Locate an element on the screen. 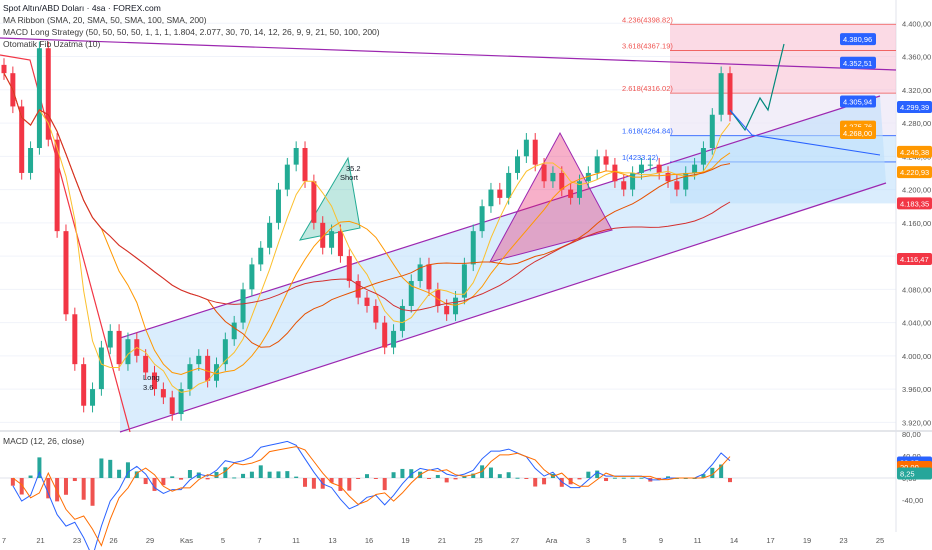 Image resolution: width=932 pixels, height=550 pixels. time-tick-label: 5 is located at coordinates (624, 540).